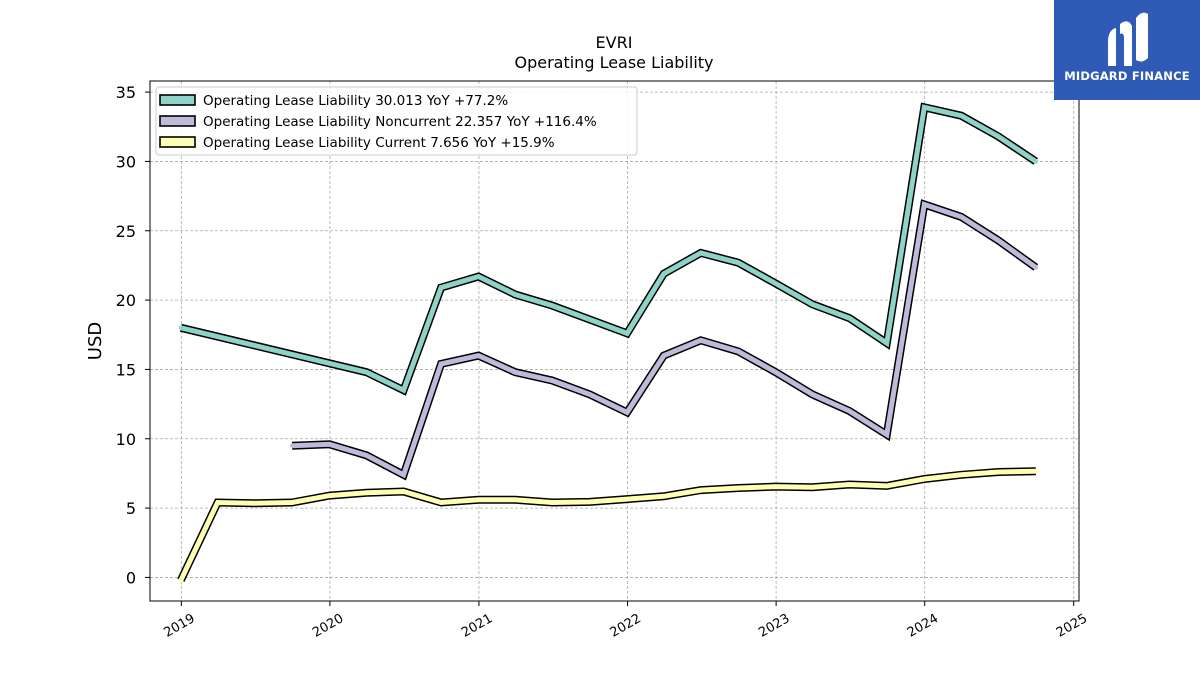 The image size is (1200, 675). What do you see at coordinates (328, 626) in the screenshot?
I see `x-tick-label: 2020` at bounding box center [328, 626].